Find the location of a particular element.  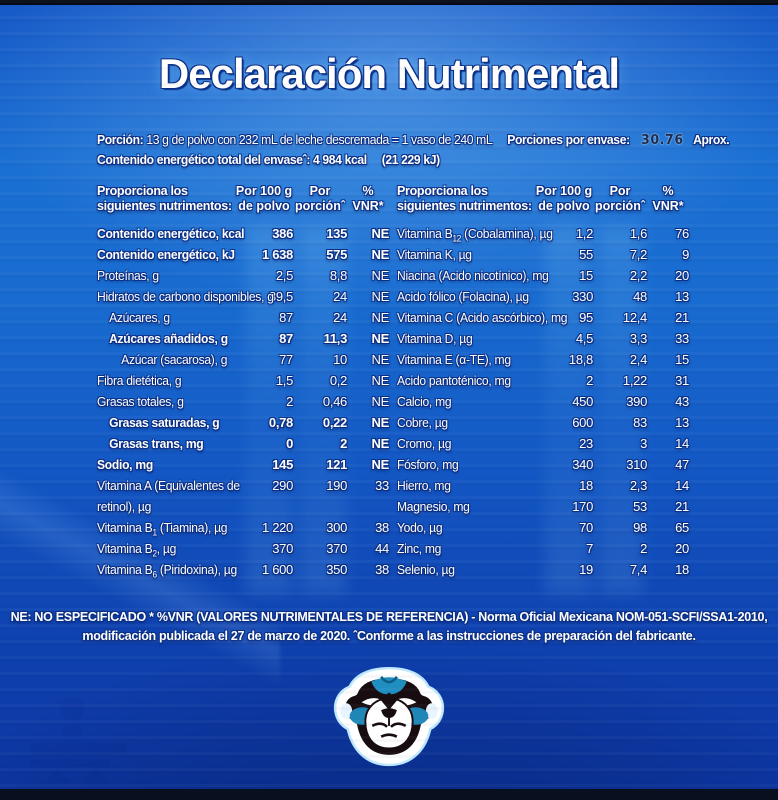

value-vnr-percent: 47 is located at coordinates (682, 464).